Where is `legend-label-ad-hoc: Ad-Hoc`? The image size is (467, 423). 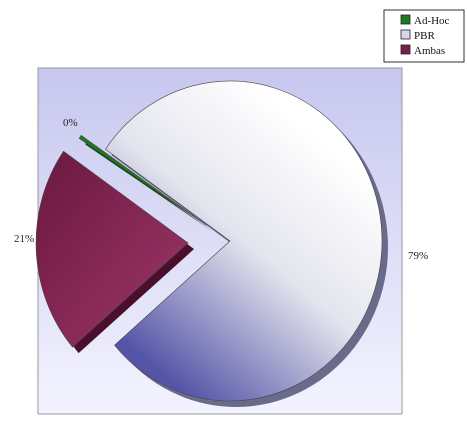
legend-label-ad-hoc: Ad-Hoc is located at coordinates (432, 21).